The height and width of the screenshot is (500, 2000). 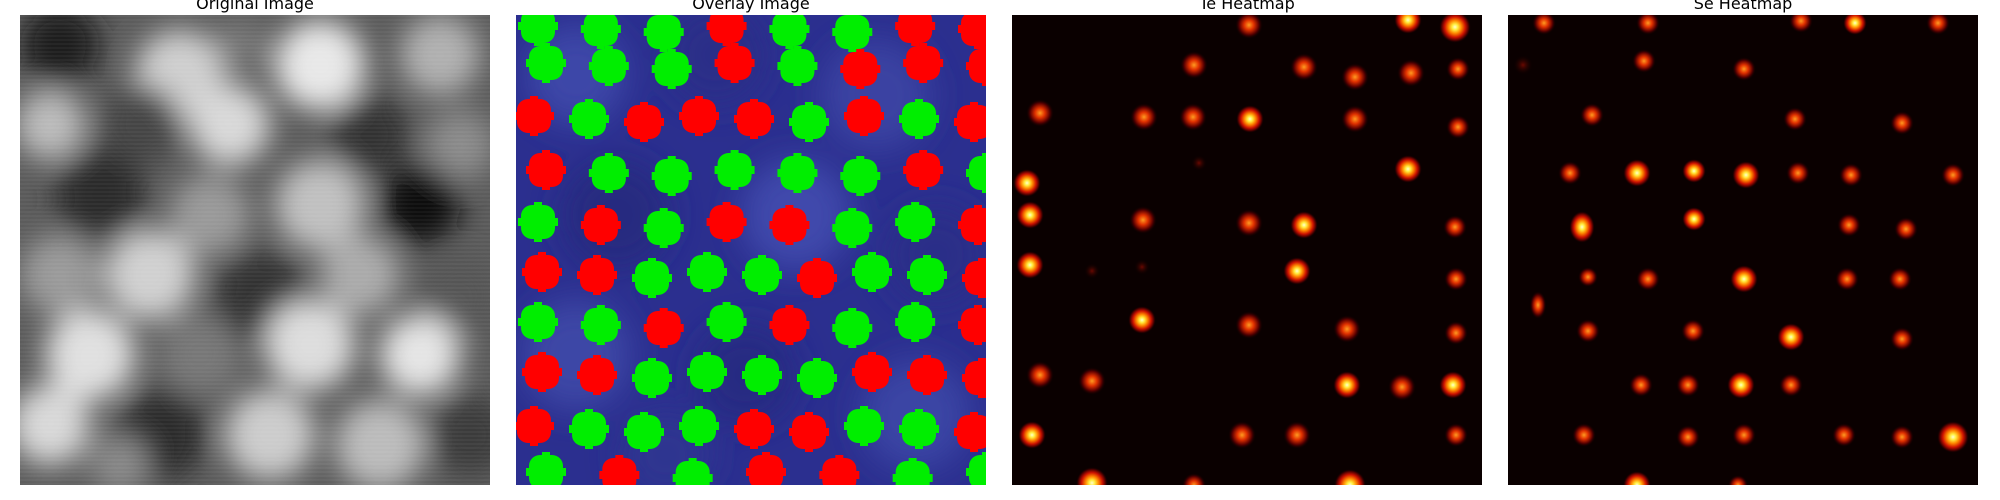 What do you see at coordinates (751, 6) in the screenshot?
I see `overlay-image-title: Overlay Image` at bounding box center [751, 6].